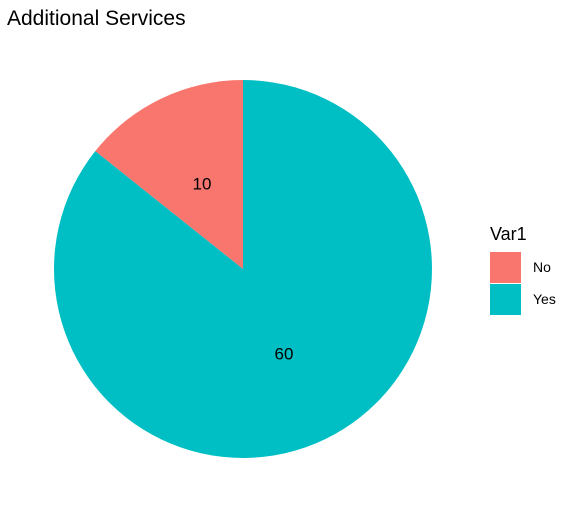 This screenshot has width=565, height=507. What do you see at coordinates (202, 183) in the screenshot?
I see `pie-label-no: 10` at bounding box center [202, 183].